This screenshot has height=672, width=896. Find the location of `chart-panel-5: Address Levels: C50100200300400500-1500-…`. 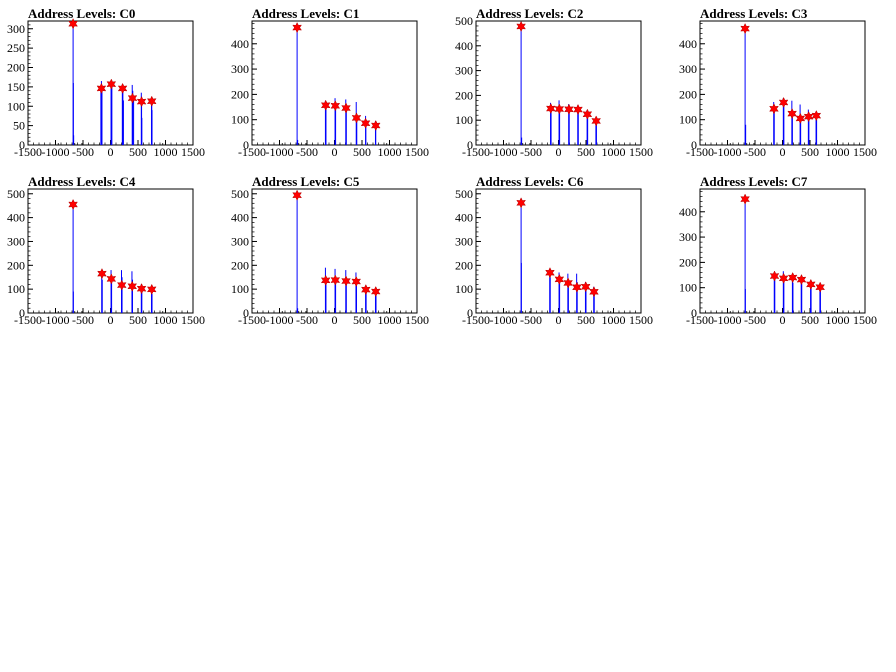

chart-panel-5: Address Levels: C50100200300400500-1500-… is located at coordinates (330, 250).